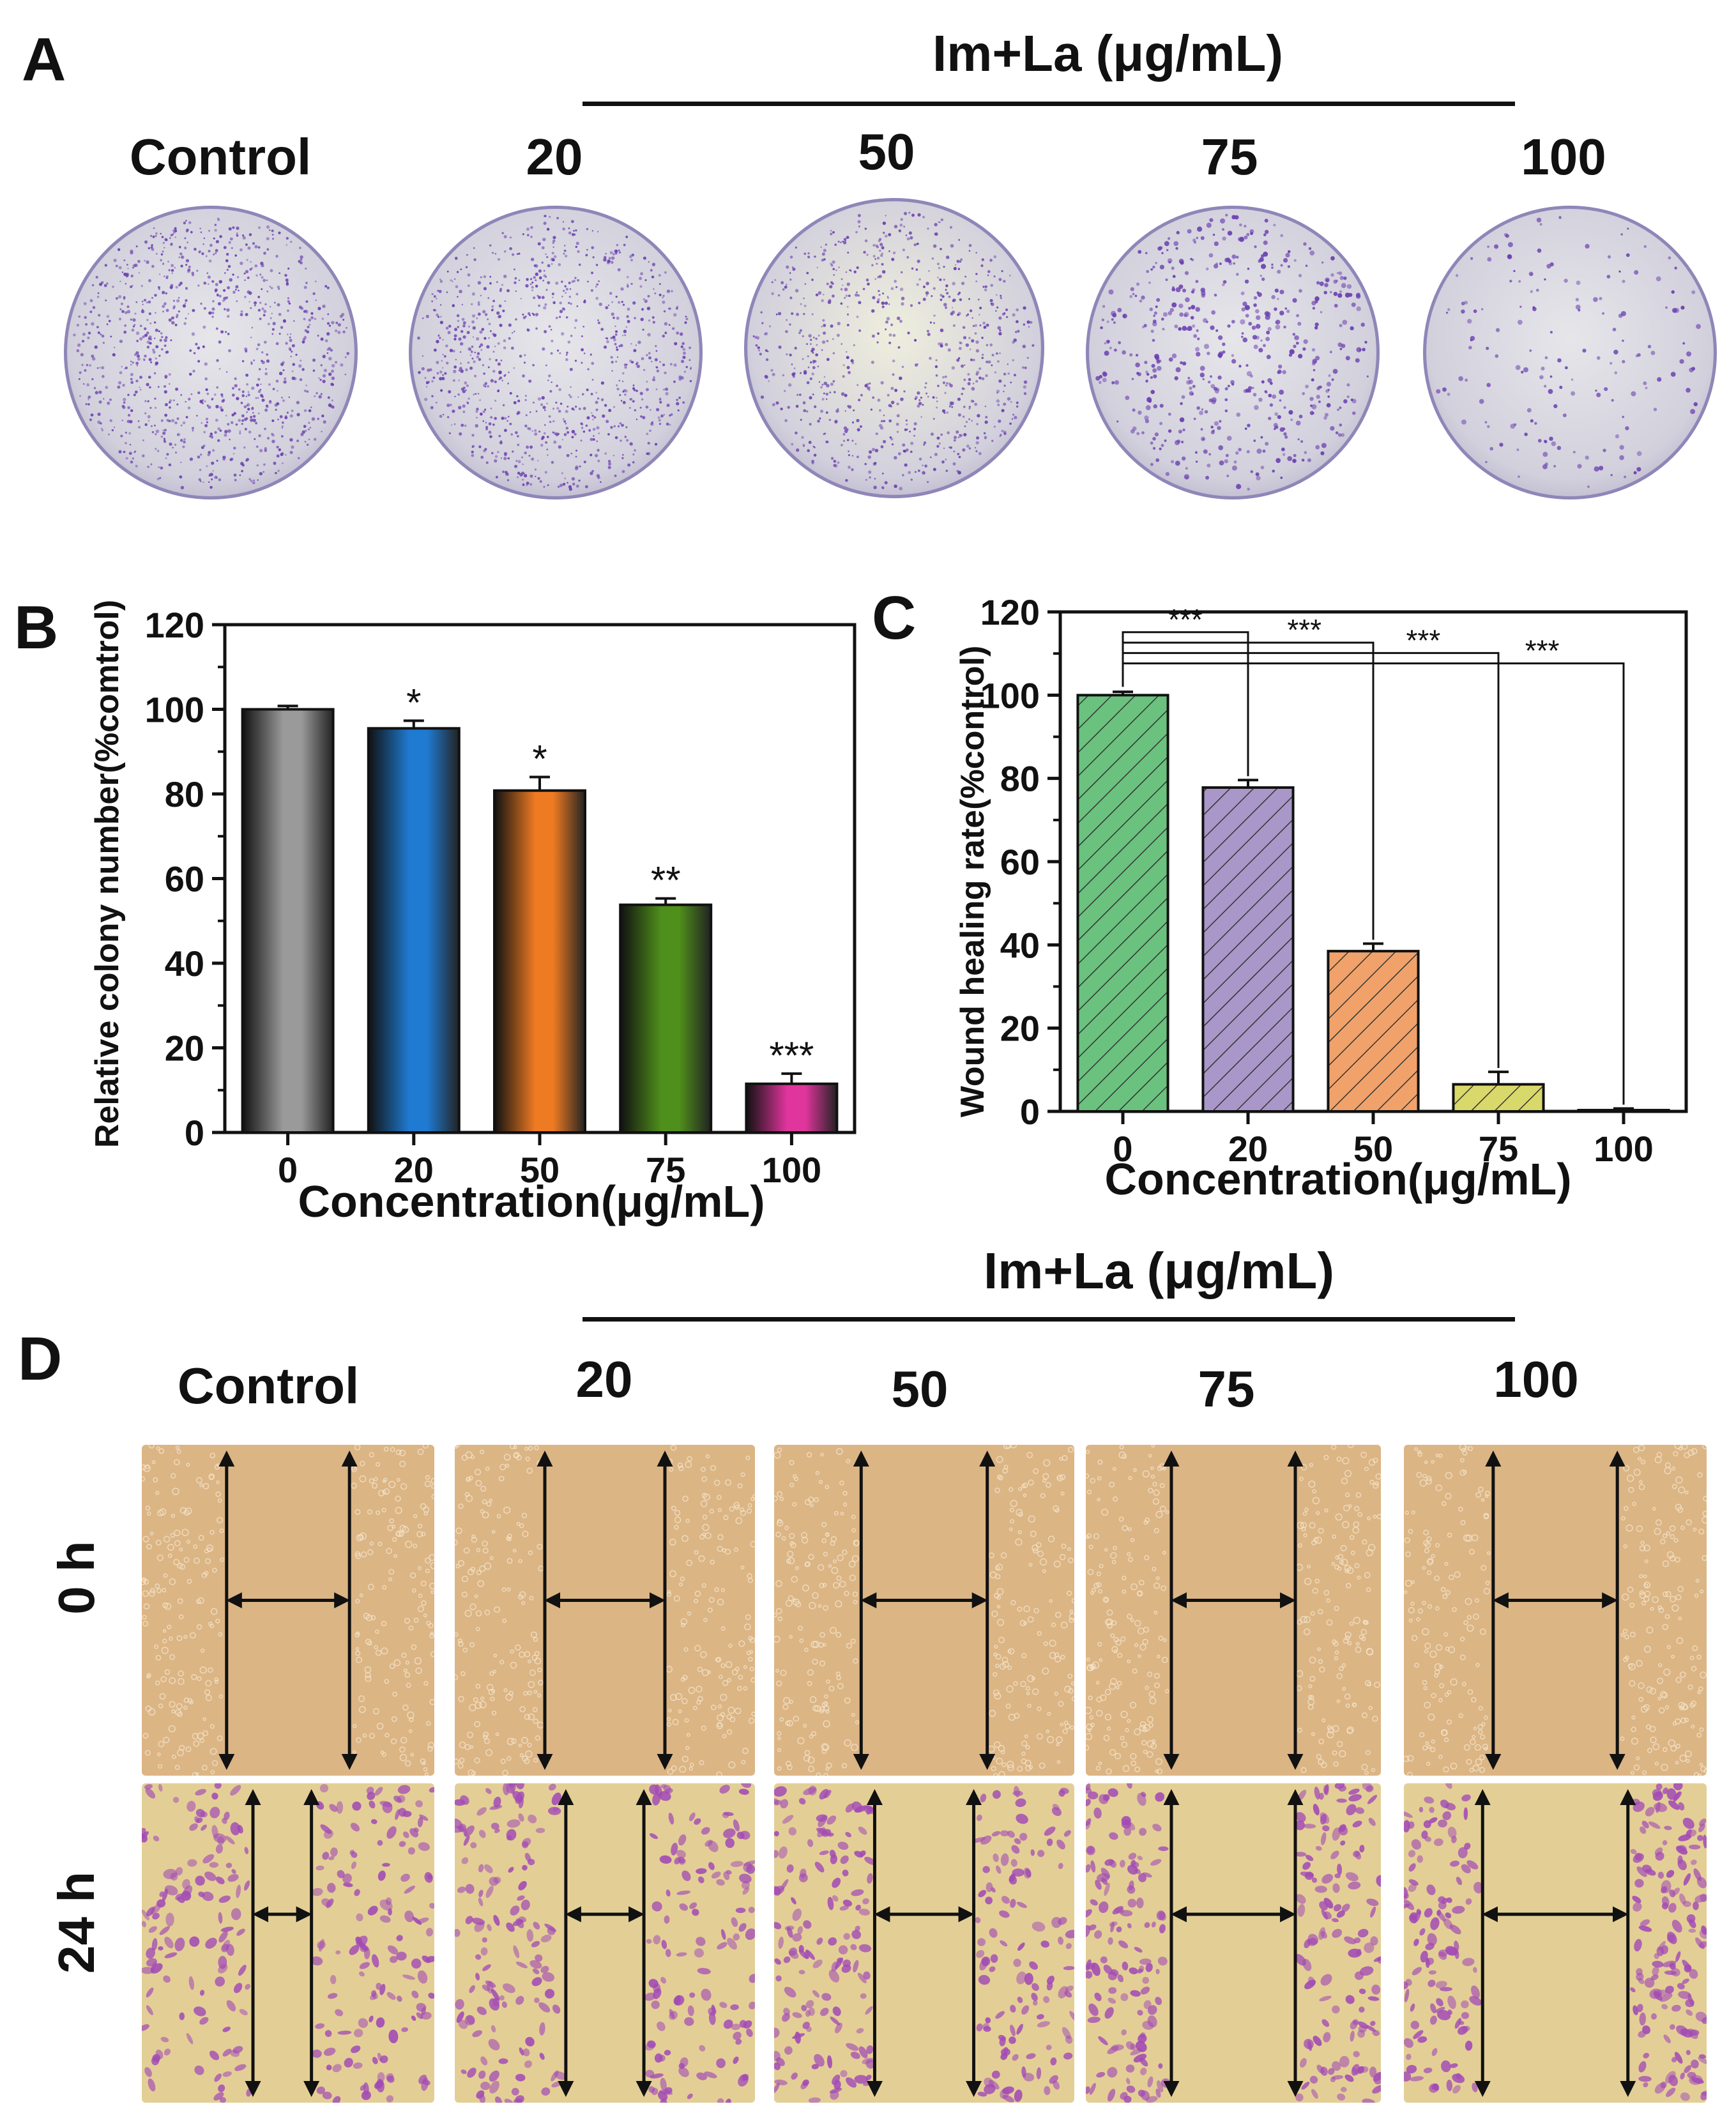  I want to click on chart-B-xtick-label-50: 50, so click(540, 1170).